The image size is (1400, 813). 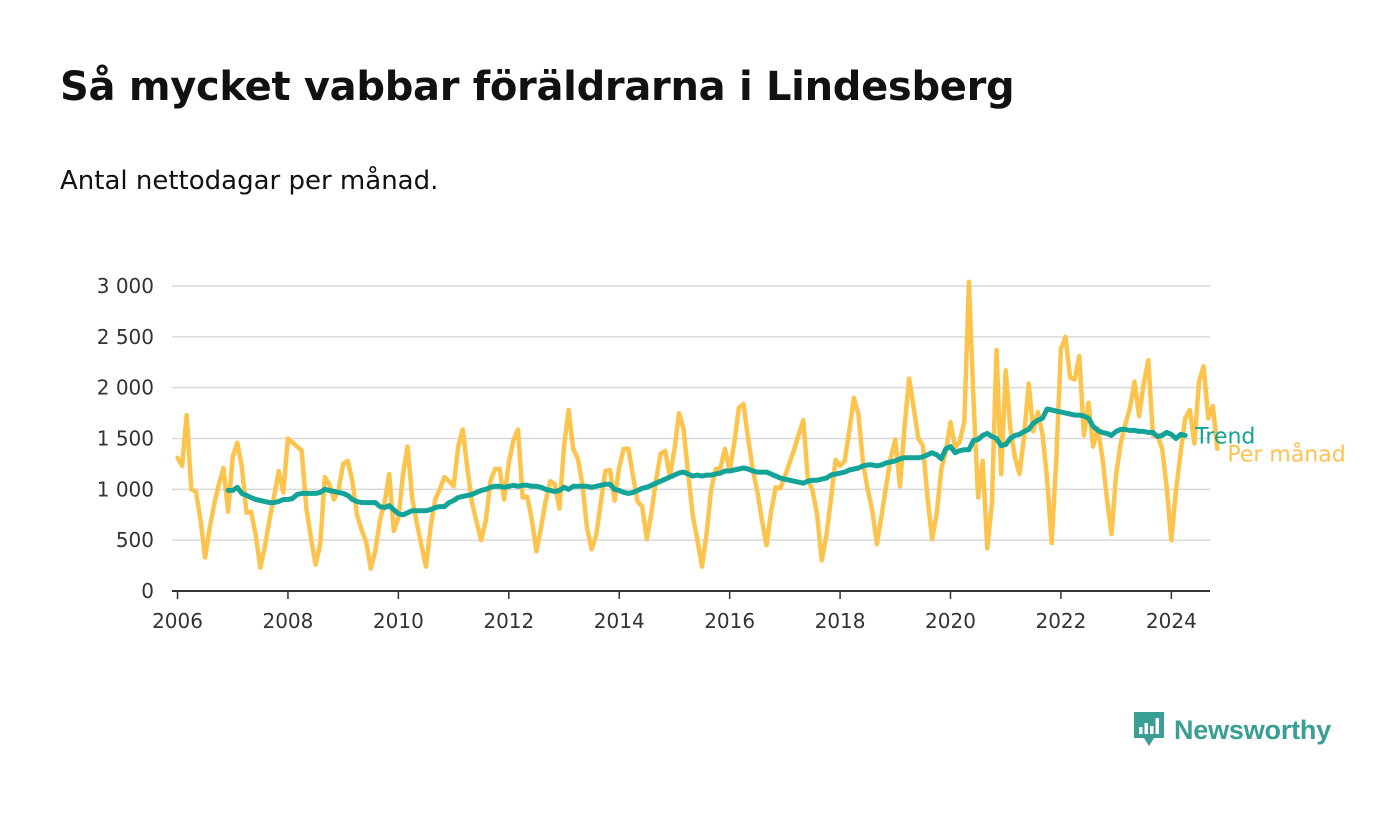 I want to click on x-tick-label: 2006, so click(x=177, y=621).